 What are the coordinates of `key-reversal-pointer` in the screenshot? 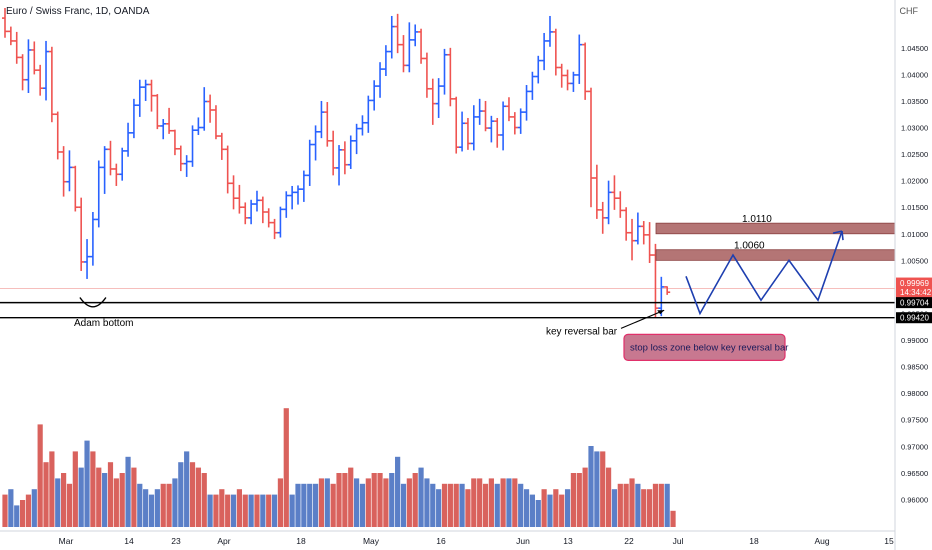 It's located at (642, 319).